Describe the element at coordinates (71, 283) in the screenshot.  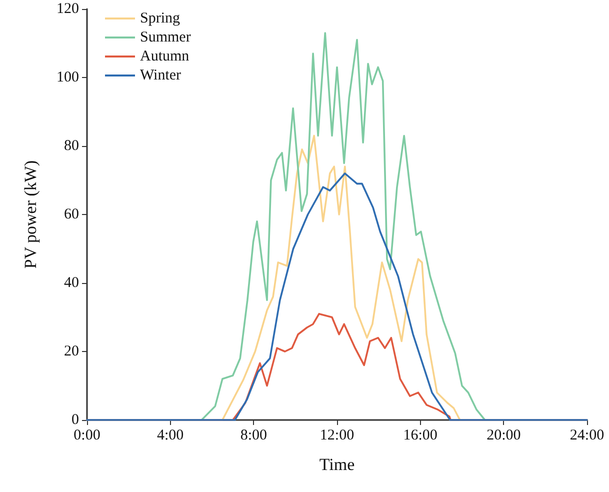
I see `y-tick-label: 40` at that location.